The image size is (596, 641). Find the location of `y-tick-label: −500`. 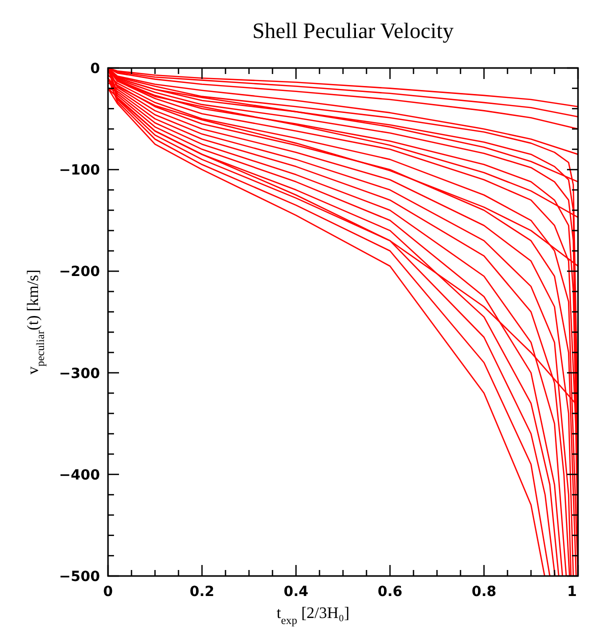

y-tick-label: −500 is located at coordinates (79, 577).